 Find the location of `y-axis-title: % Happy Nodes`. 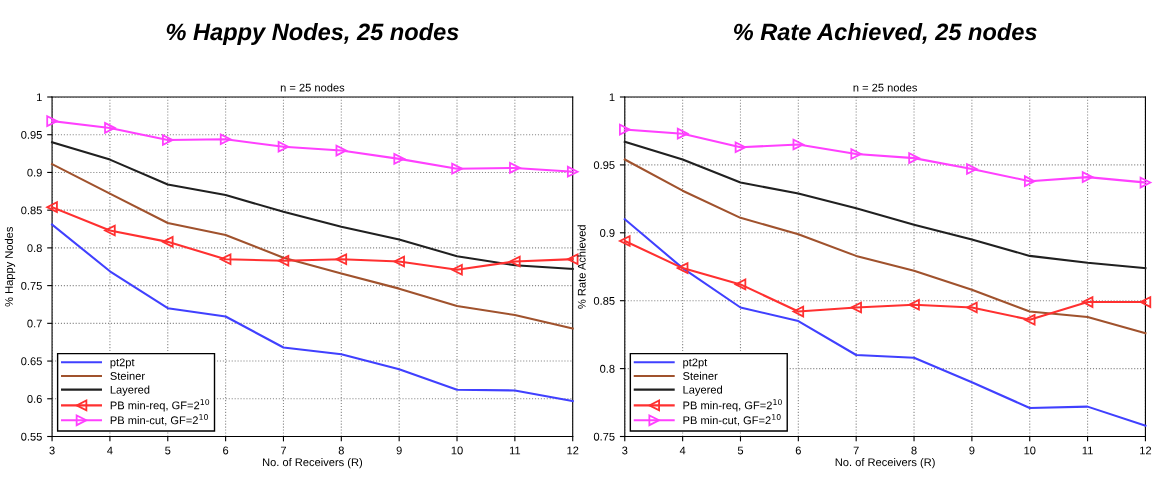

y-axis-title: % Happy Nodes is located at coordinates (10, 267).